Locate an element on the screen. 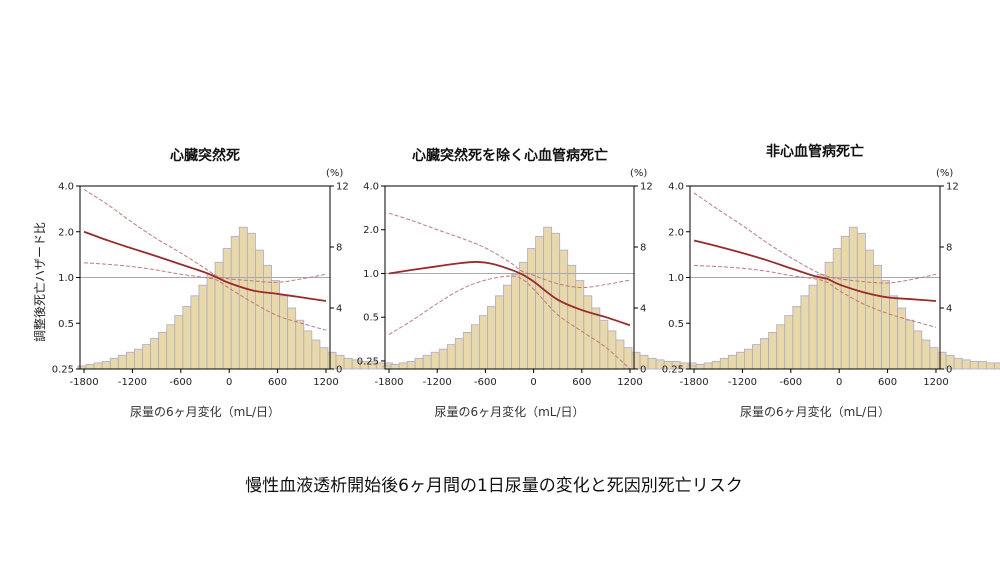 The height and width of the screenshot is (563, 1000). x-tick-label: 600 is located at coordinates (277, 382).